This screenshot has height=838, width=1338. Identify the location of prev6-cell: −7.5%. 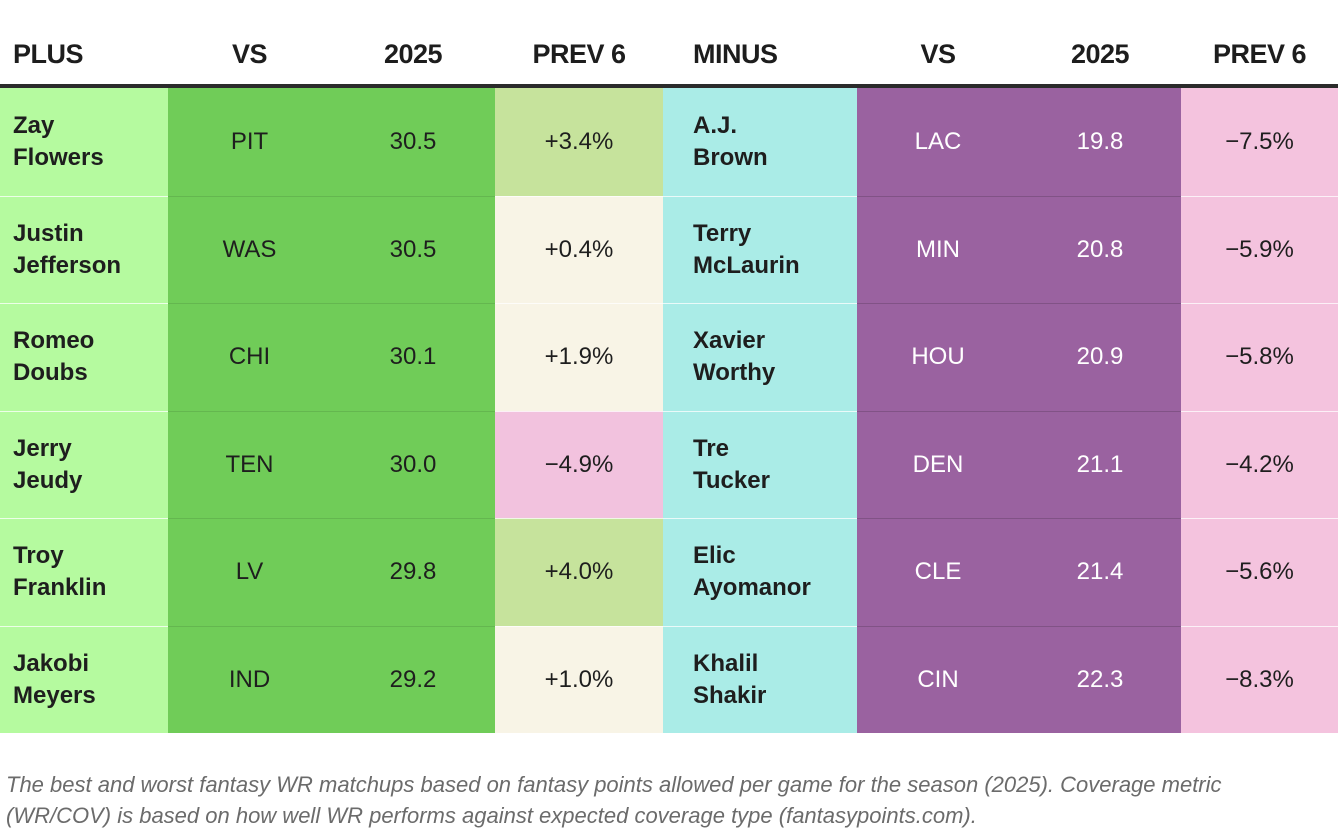
(1259, 142).